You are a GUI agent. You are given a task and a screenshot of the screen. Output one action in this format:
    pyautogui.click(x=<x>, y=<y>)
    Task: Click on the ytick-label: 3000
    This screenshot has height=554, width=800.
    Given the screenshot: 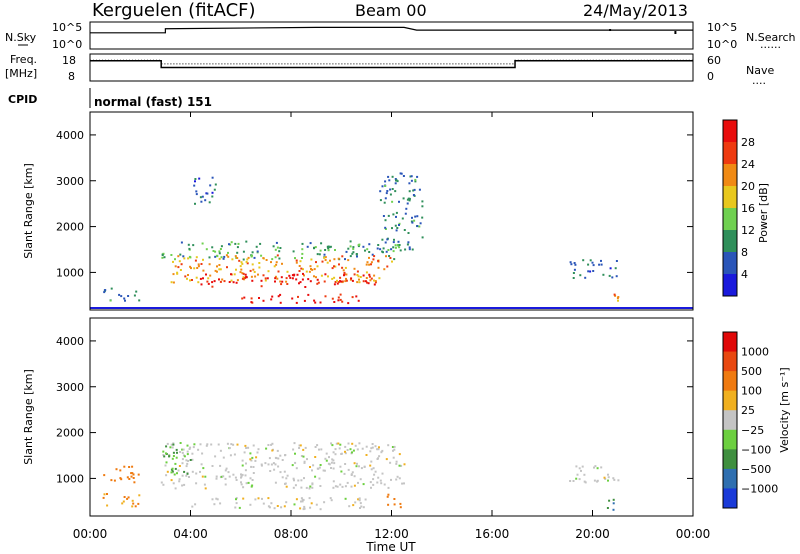 What is the action you would take?
    pyautogui.click(x=70, y=181)
    